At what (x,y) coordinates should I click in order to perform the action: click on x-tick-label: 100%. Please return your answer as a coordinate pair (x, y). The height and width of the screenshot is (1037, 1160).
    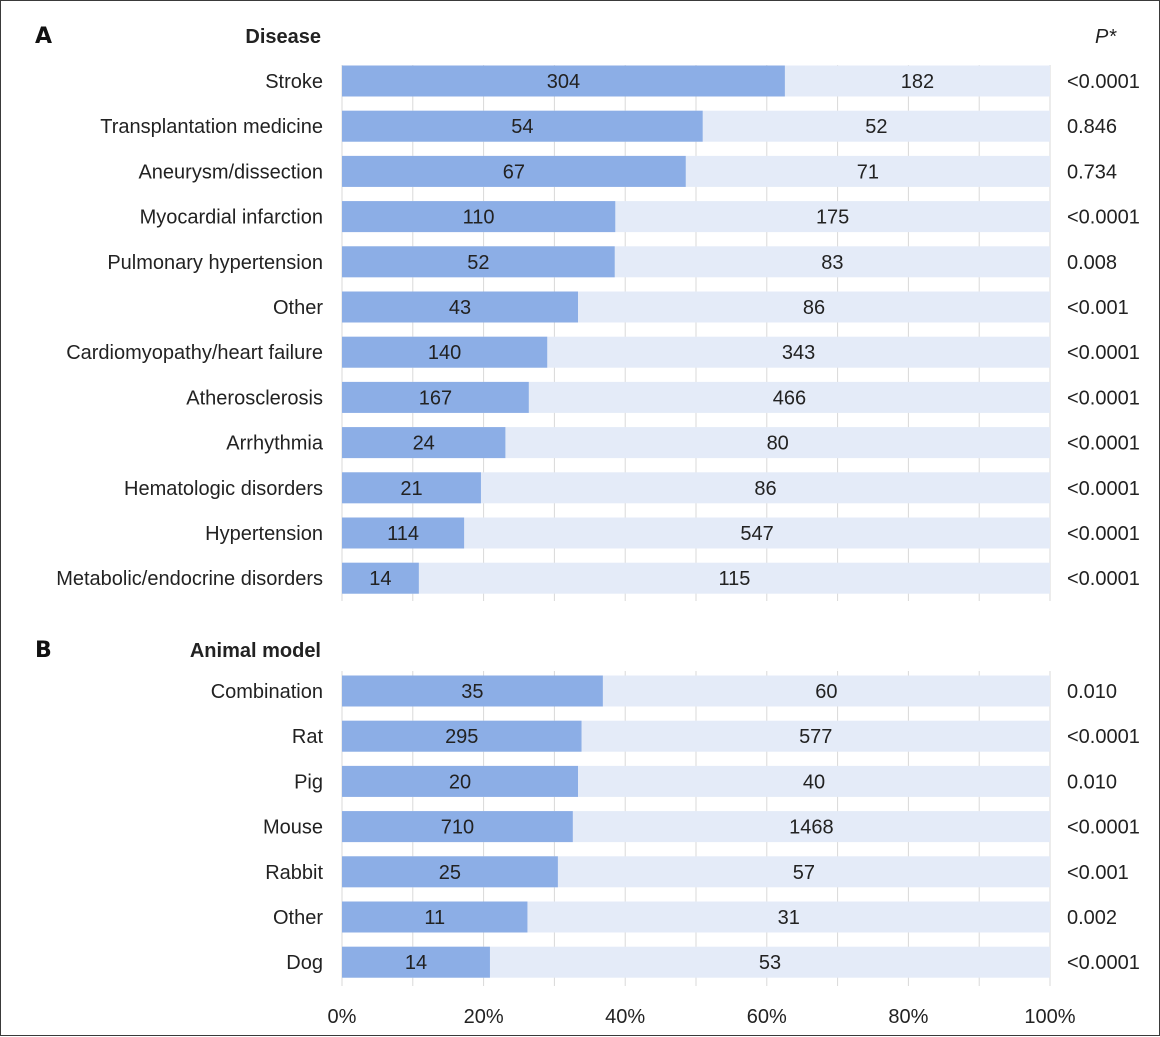
    Looking at the image, I should click on (1049, 1017).